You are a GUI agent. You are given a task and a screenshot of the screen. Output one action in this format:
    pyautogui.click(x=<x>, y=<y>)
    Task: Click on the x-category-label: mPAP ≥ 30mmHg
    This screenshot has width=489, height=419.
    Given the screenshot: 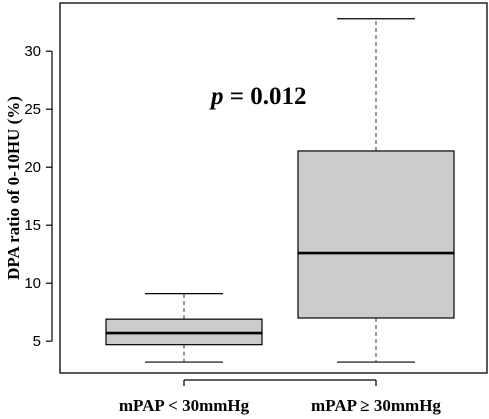 What is the action you would take?
    pyautogui.click(x=376, y=405)
    